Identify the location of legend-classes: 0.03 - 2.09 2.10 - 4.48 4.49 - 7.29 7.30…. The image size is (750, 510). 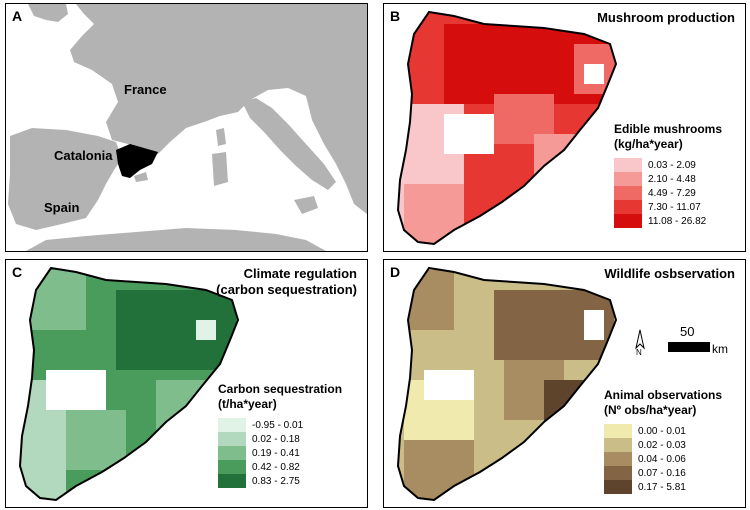
(668, 193).